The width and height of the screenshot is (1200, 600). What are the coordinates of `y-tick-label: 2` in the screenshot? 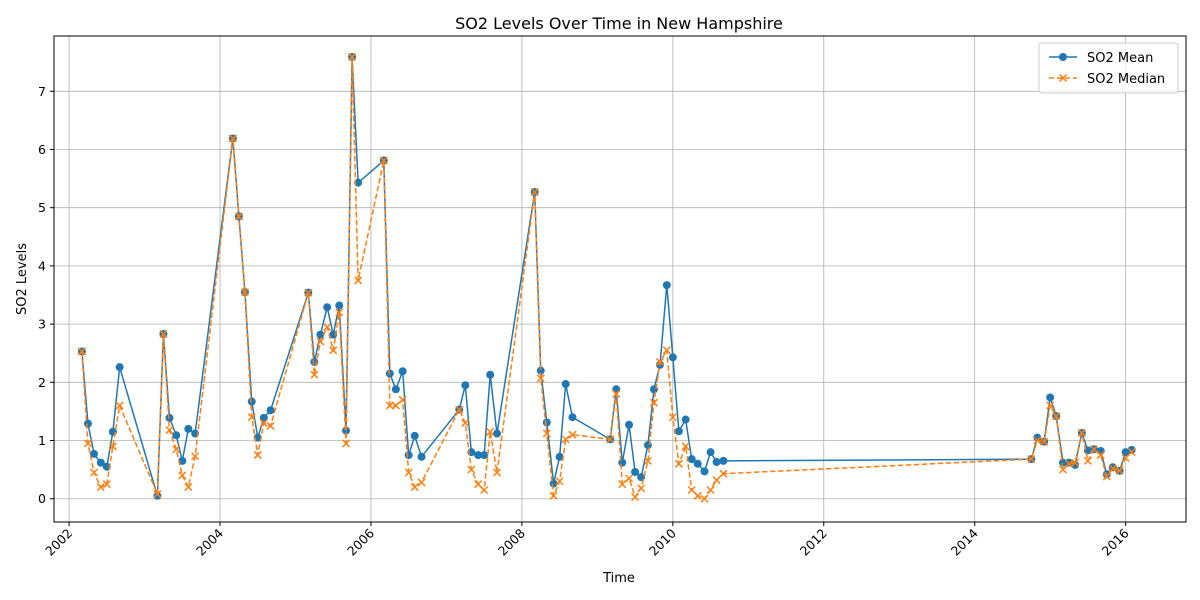 It's located at (42, 382).